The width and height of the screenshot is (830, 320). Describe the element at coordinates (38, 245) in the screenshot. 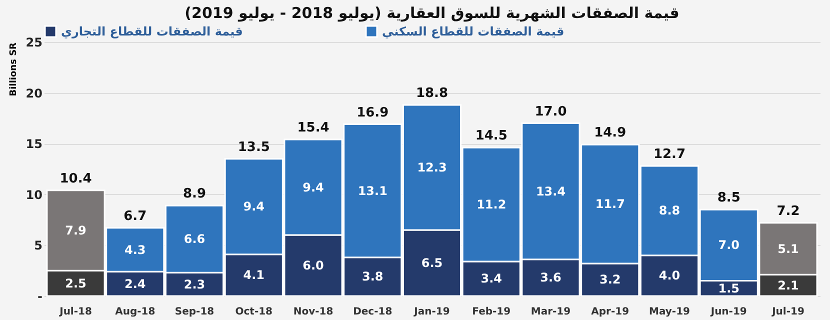

I see `y-tick-label: 5` at that location.